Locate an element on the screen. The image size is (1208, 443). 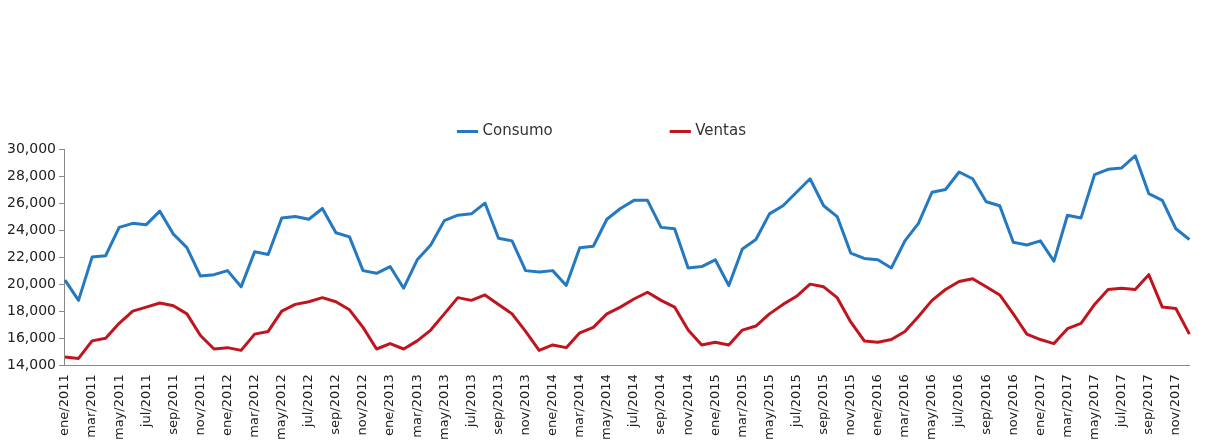
x-tick-label: ene/2017 is located at coordinates (1039, 405).